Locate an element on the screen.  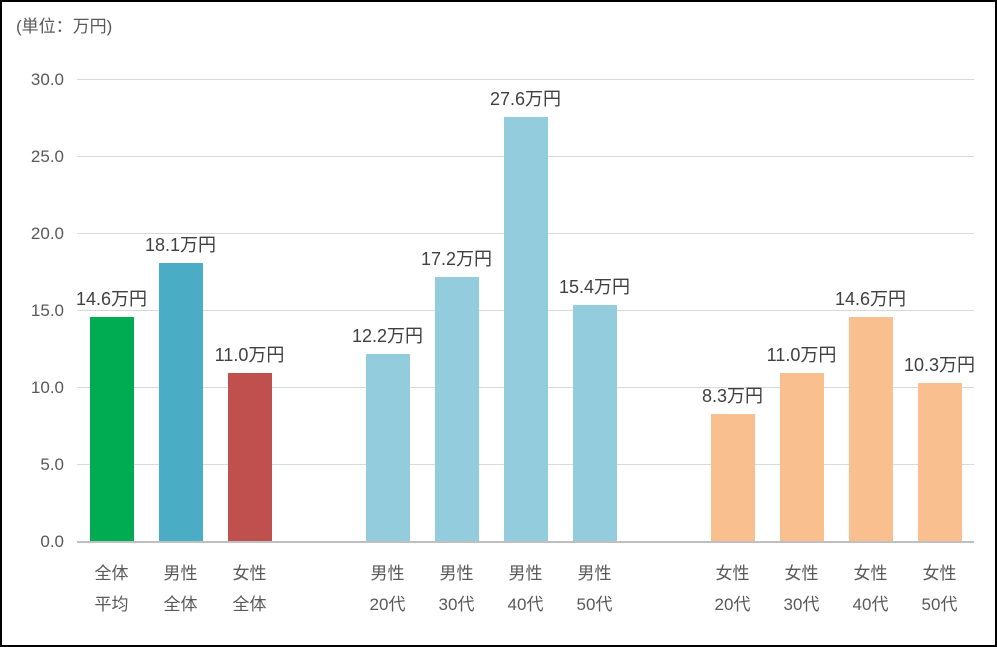
x-axis-label: 男性 全体 is located at coordinates (180, 589).